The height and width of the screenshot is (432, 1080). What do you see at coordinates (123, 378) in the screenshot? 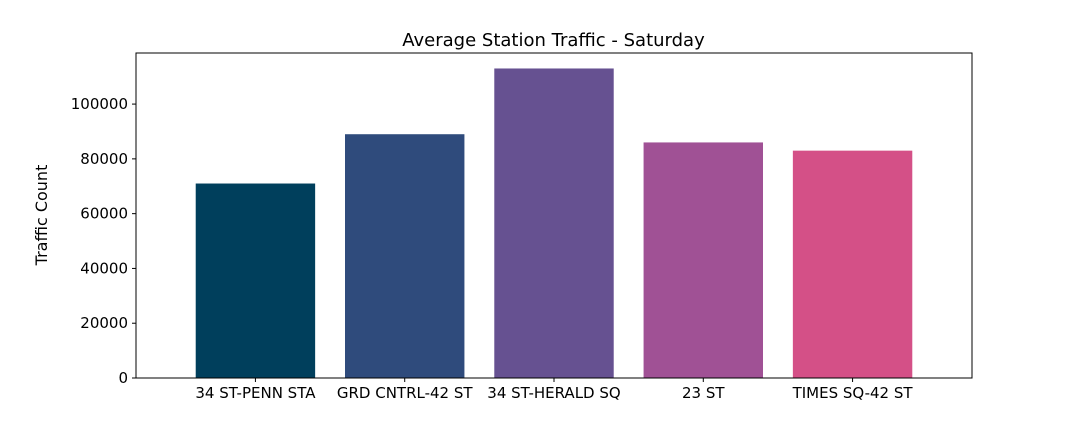
I see `y-tick-label: 0` at bounding box center [123, 378].